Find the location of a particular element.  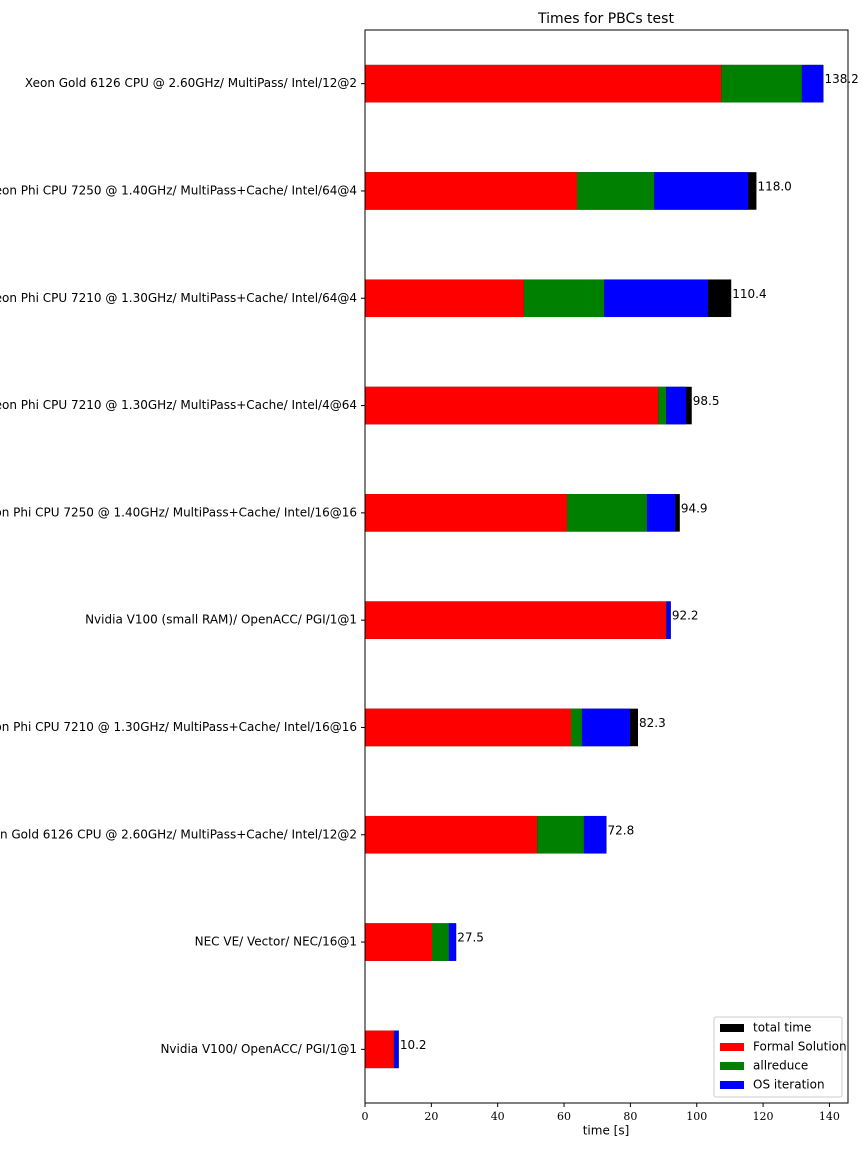

legend-frame is located at coordinates (778, 1057).